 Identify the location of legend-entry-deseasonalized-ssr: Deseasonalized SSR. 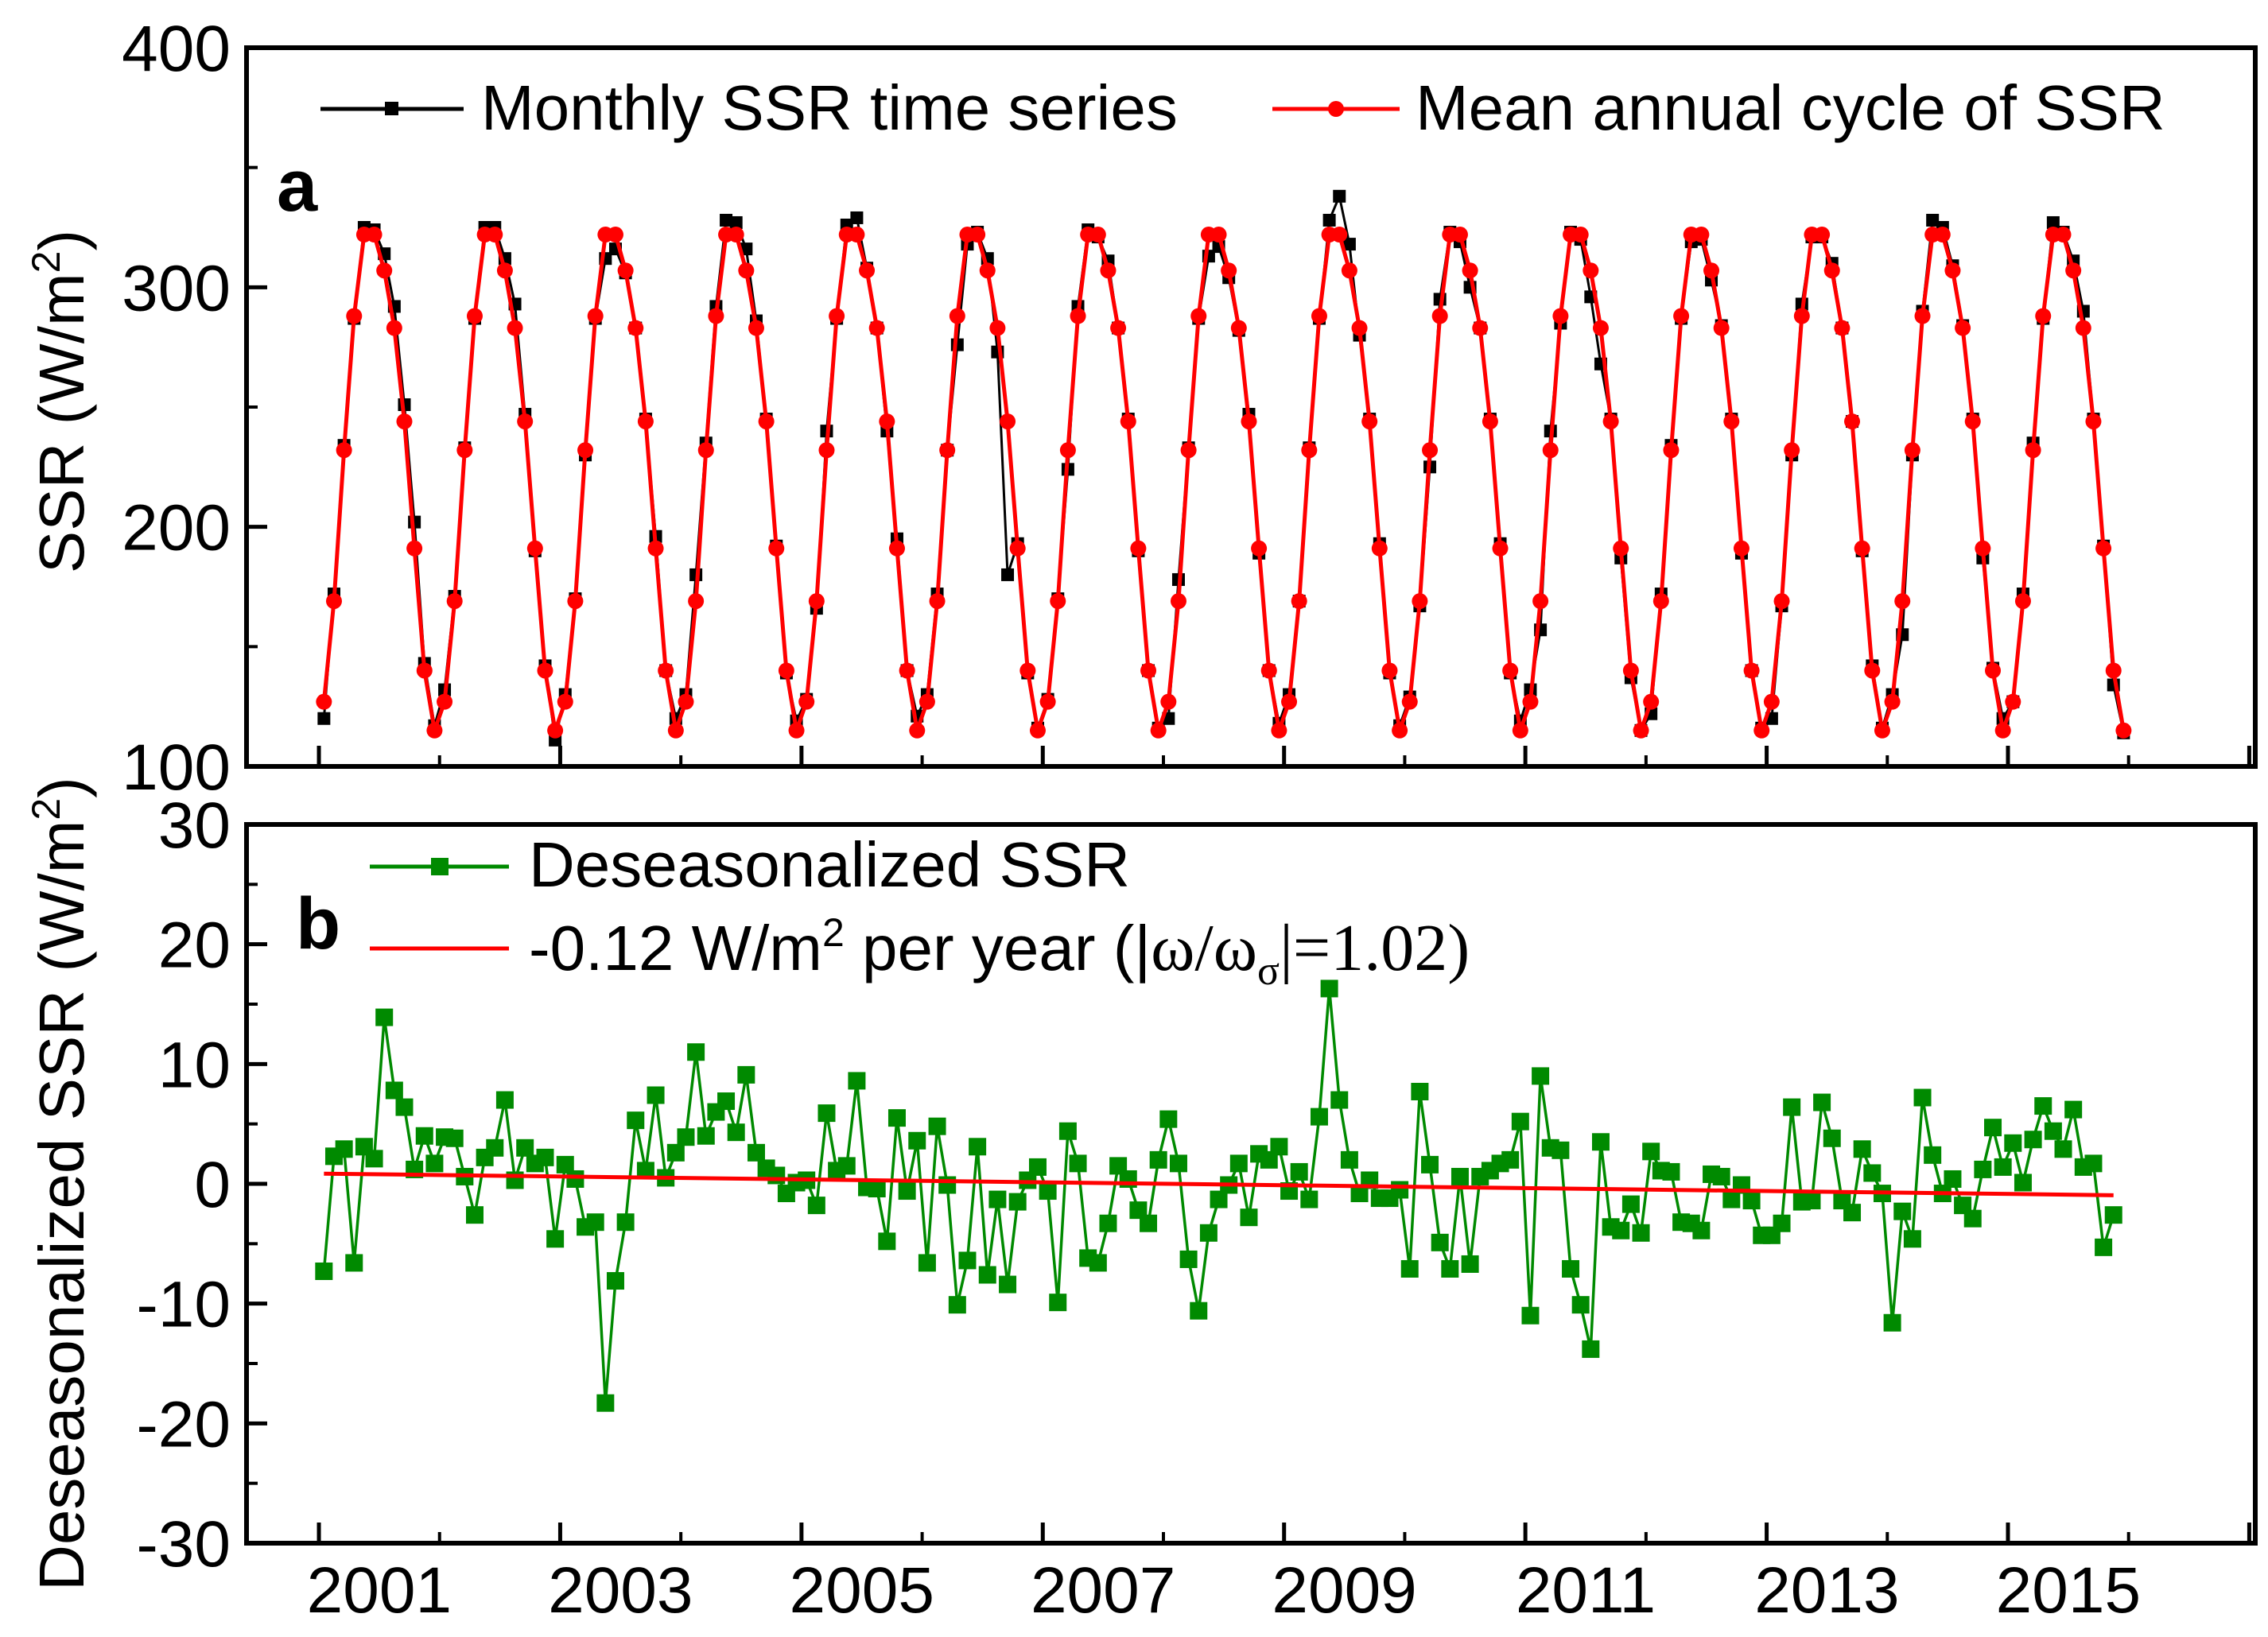
(750, 864).